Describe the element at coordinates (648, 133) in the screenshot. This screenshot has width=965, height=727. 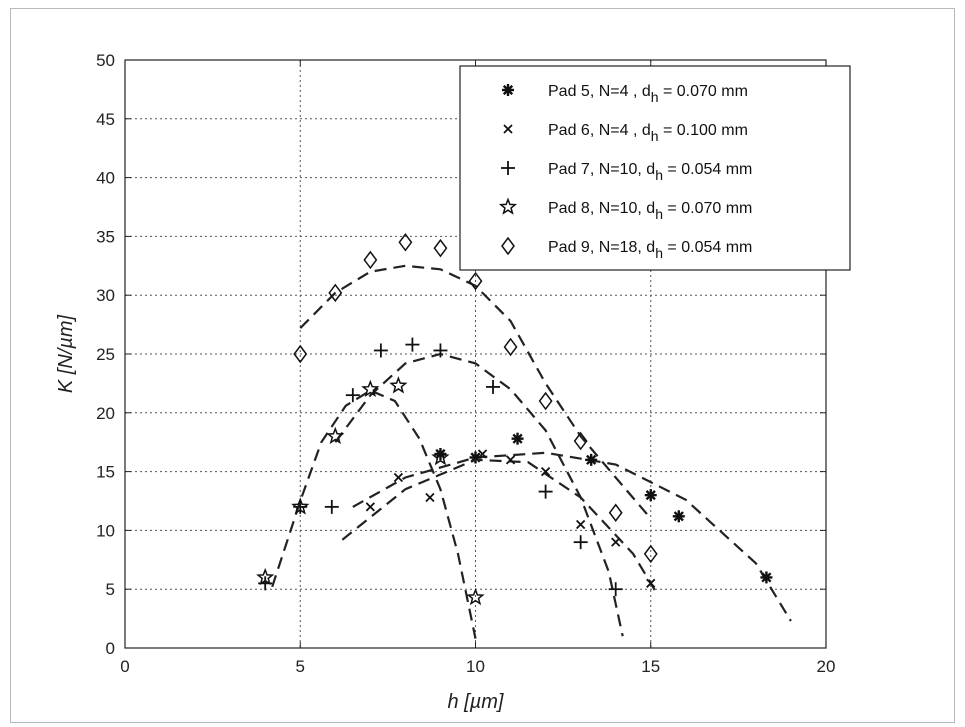
I see `legend-entry-pad-6: Pad 6, N=4 , dh = 0.100 mm` at that location.